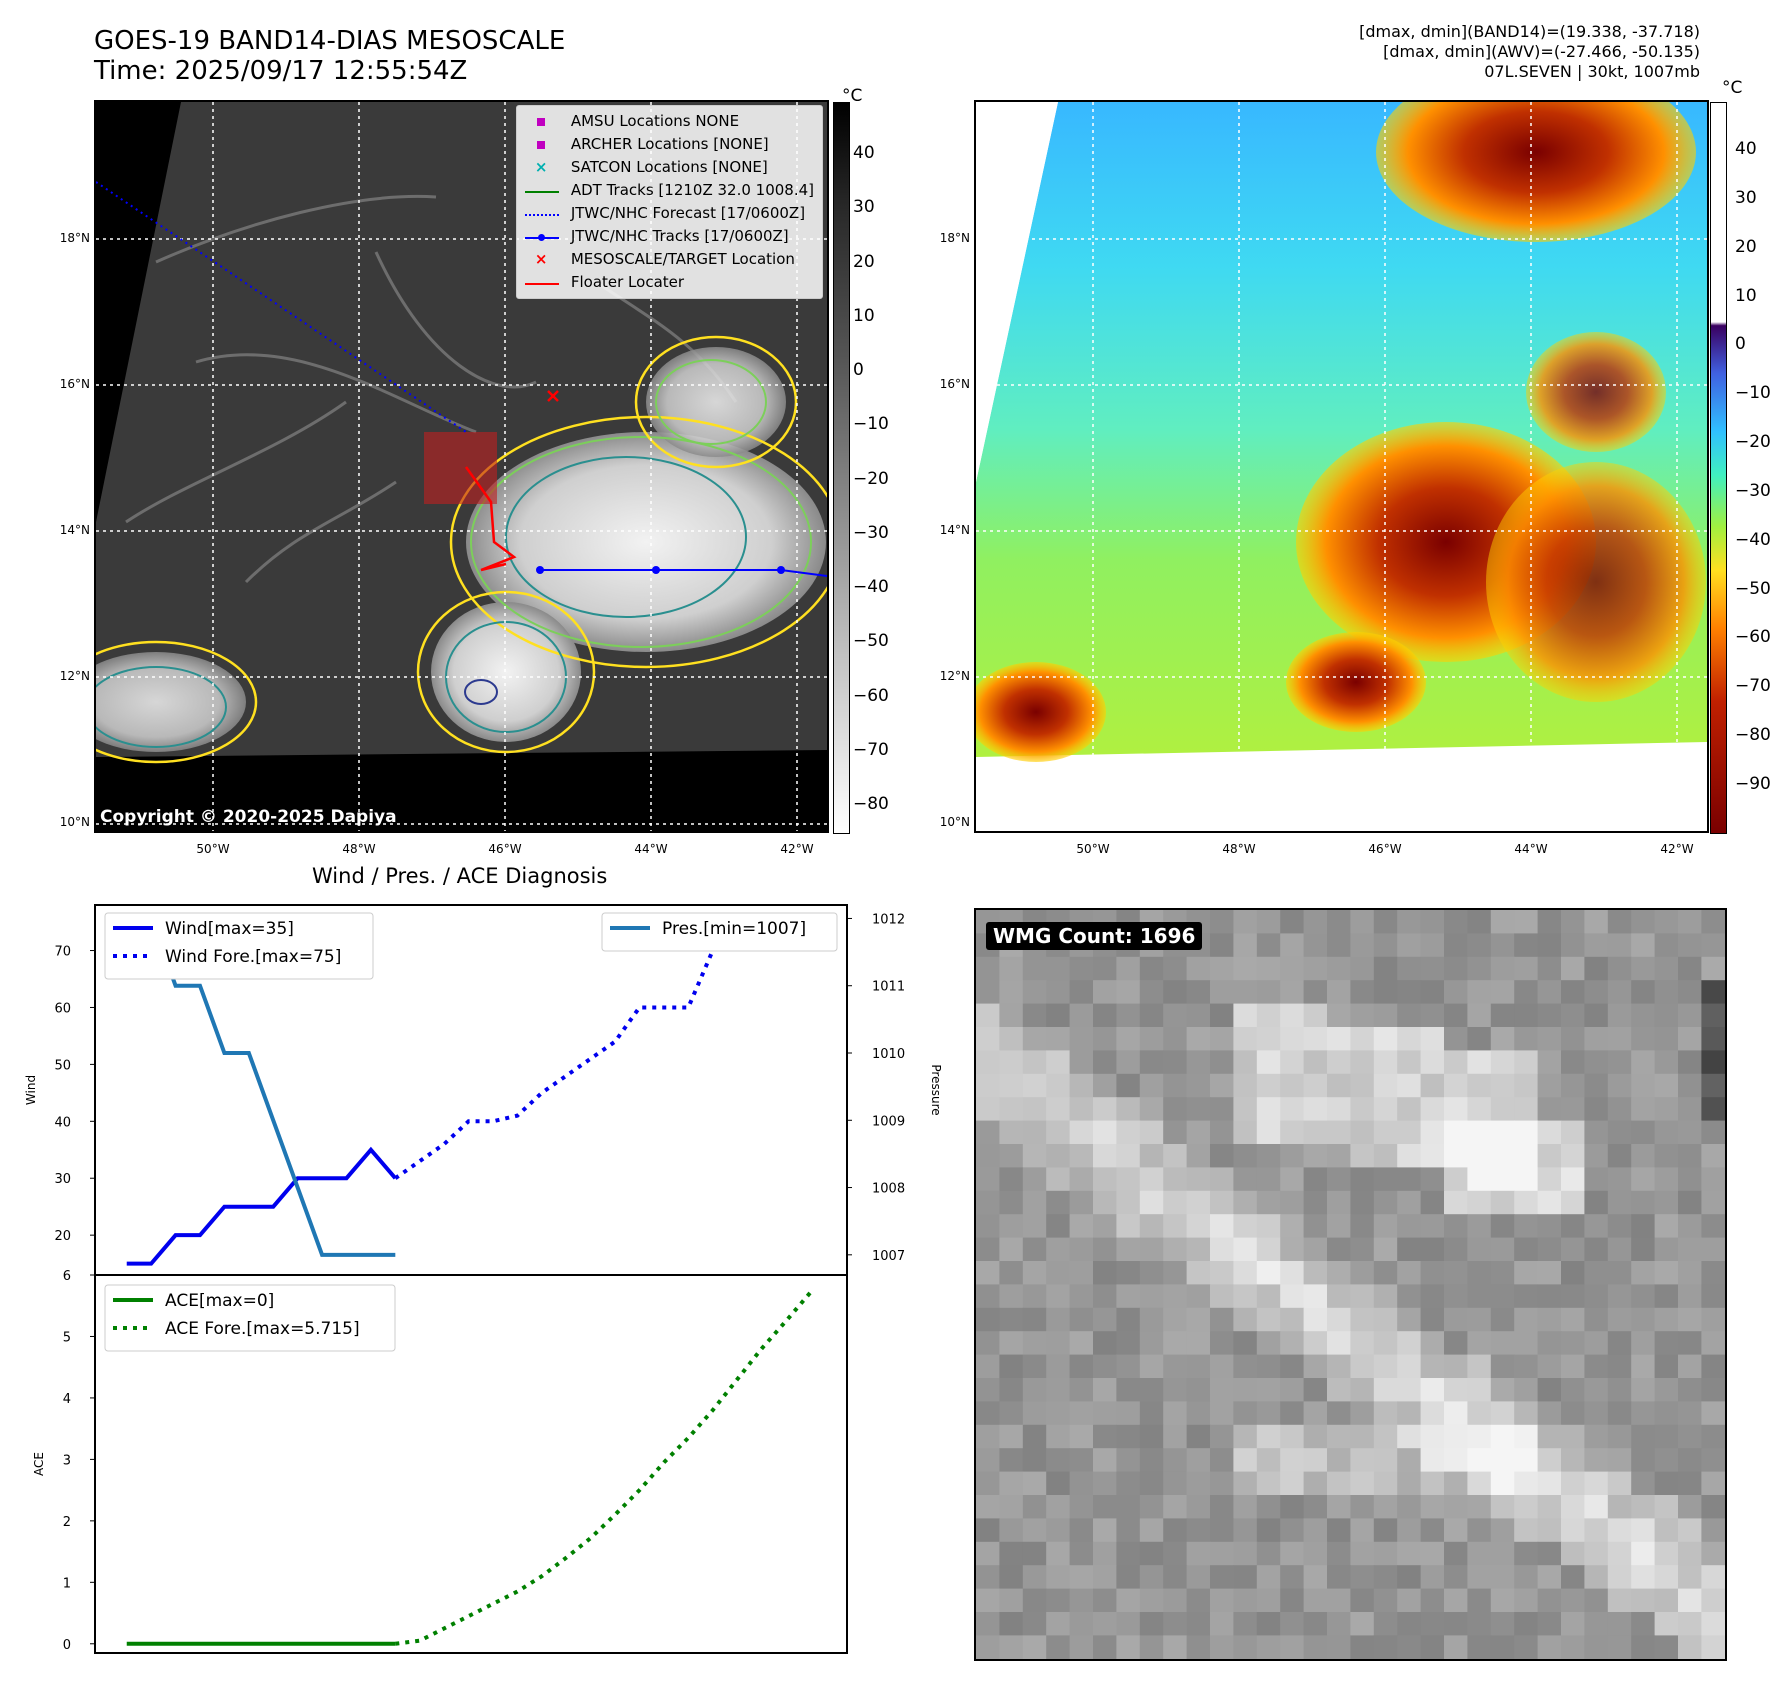 This screenshot has height=1690, width=1788. Describe the element at coordinates (719, 932) in the screenshot. I see `chart-legend: Pres.[min=1007]` at that location.